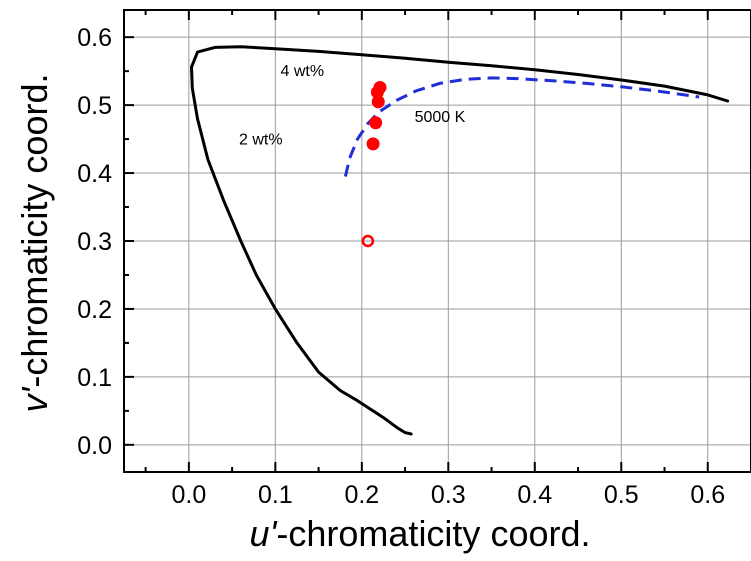 This screenshot has width=751, height=561. I want to click on x-tick-label: 0.1, so click(275, 495).